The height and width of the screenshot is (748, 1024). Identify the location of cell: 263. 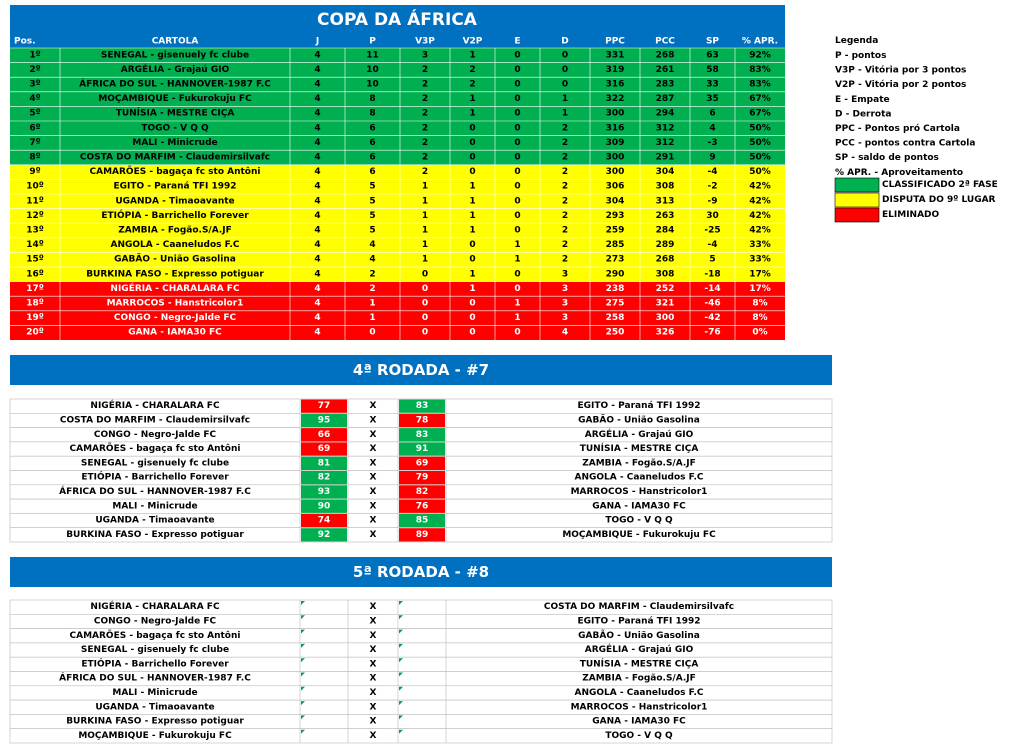
(665, 216).